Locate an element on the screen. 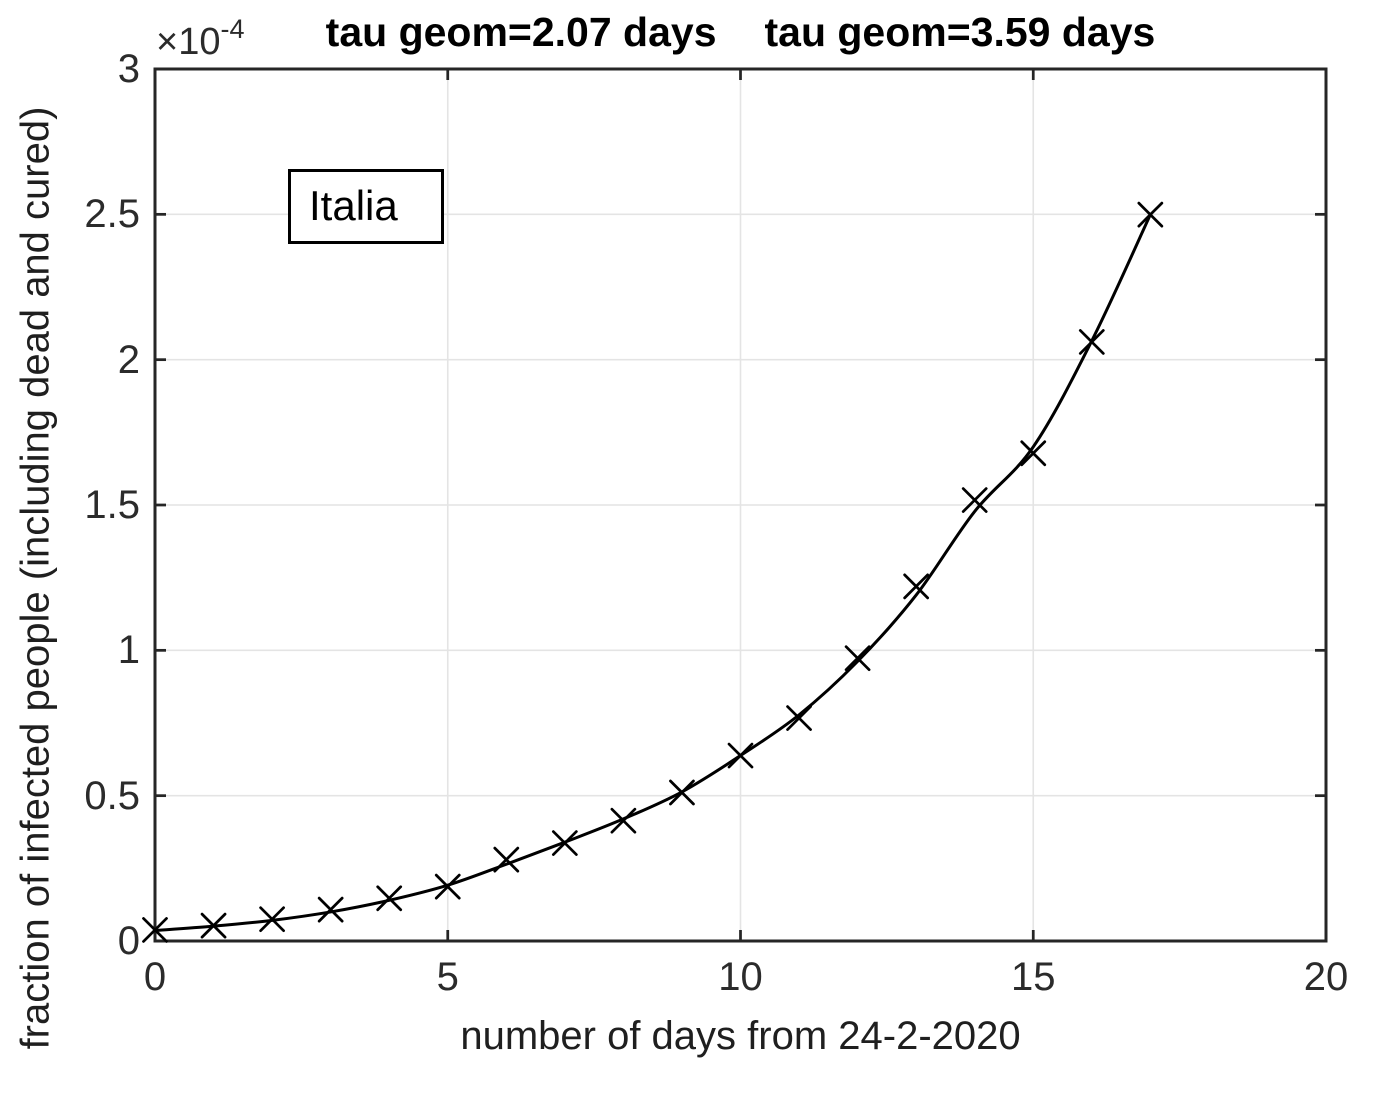  chart-title-part1: tau geom=2.07 days is located at coordinates (521, 32).